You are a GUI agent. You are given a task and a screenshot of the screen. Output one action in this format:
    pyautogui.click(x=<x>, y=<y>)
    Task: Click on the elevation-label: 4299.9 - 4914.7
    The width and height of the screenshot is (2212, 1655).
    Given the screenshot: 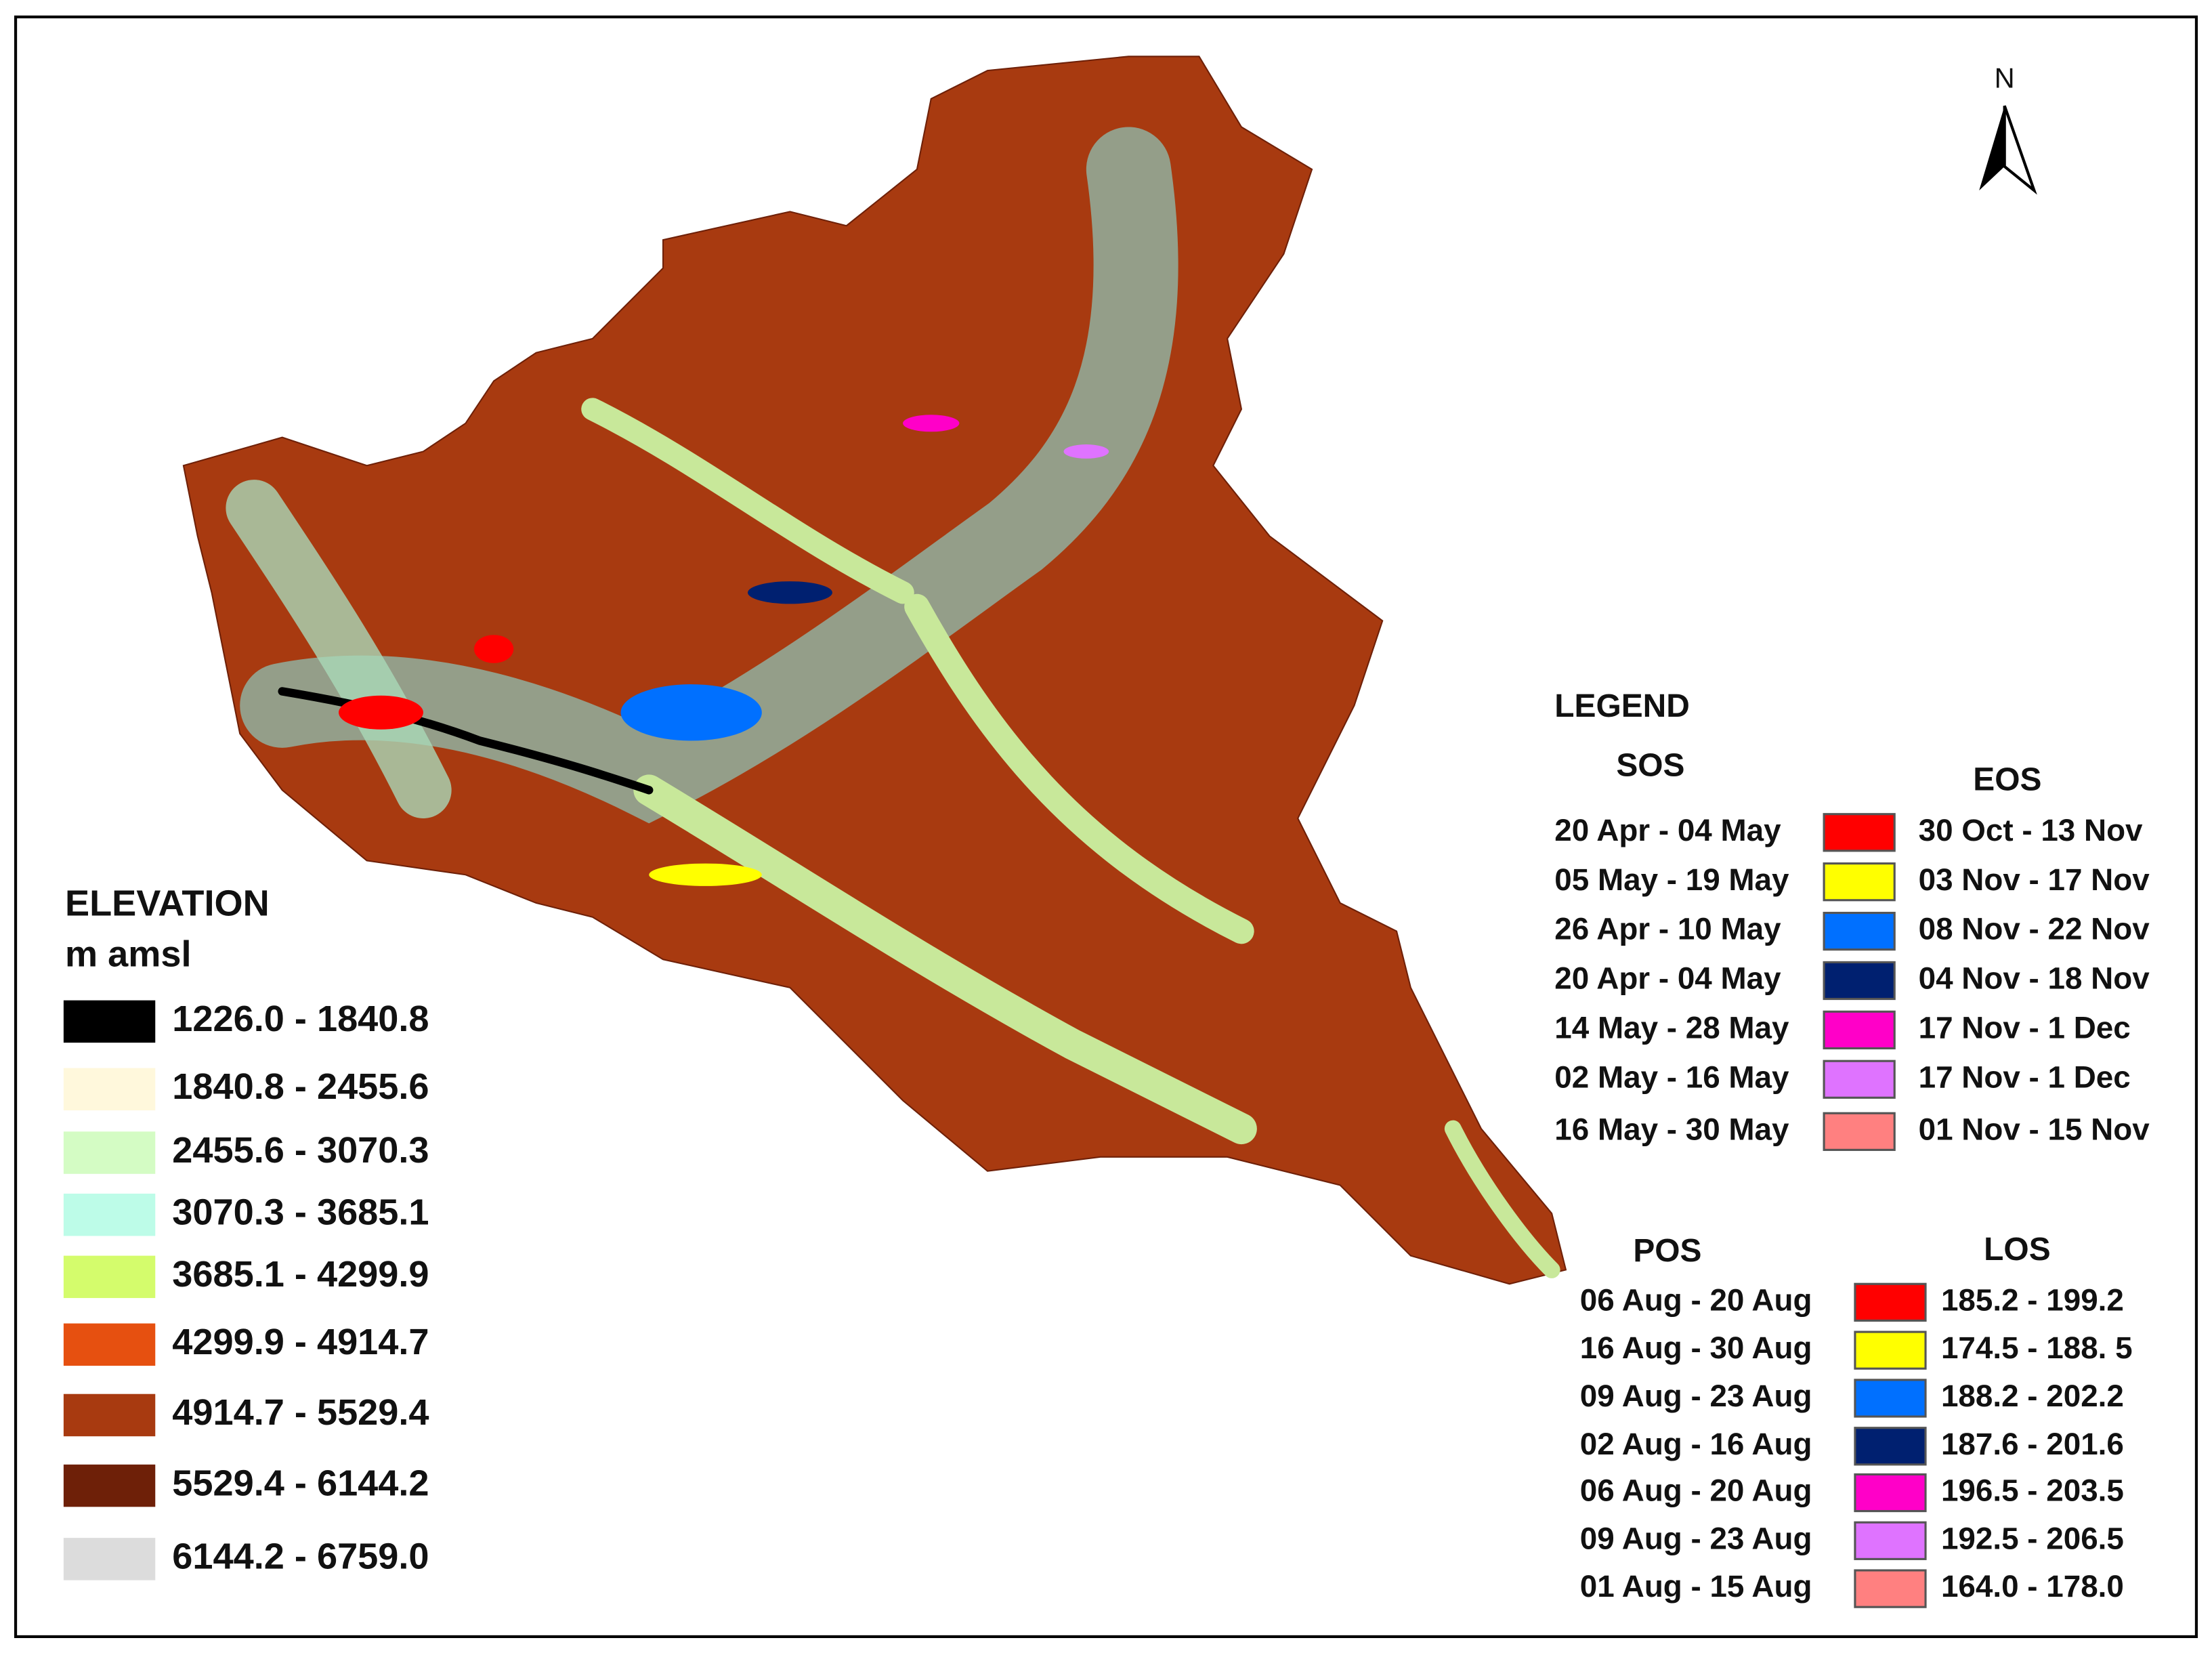 What is the action you would take?
    pyautogui.click(x=300, y=1342)
    